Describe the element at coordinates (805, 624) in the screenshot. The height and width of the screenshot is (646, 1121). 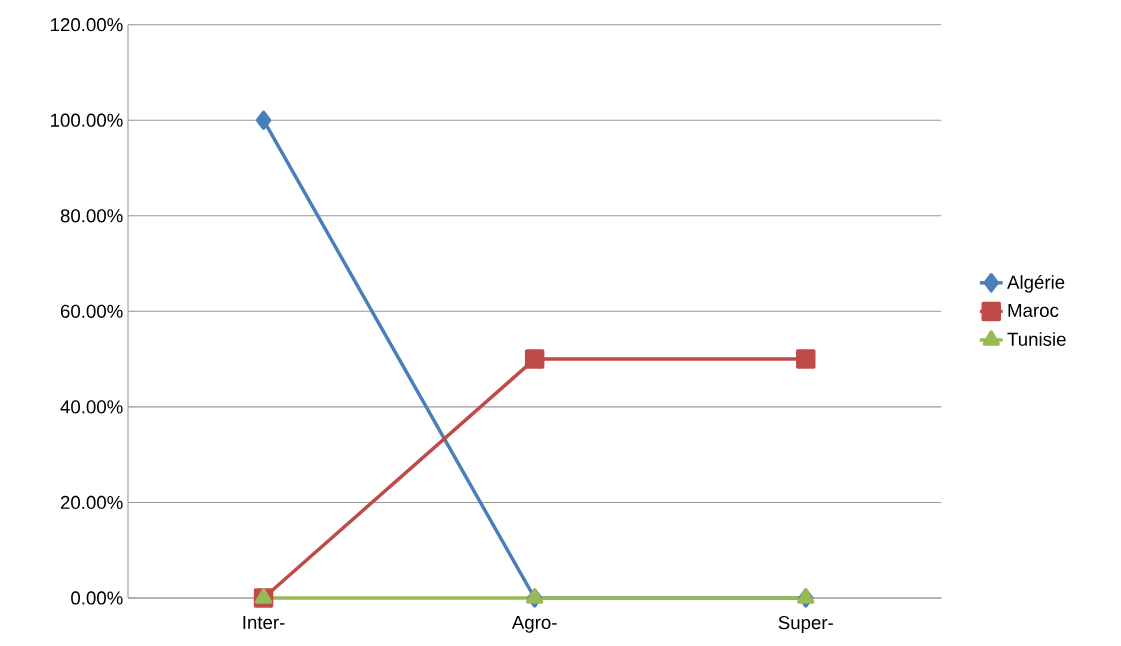
I see `x-tick-label: Super-` at that location.